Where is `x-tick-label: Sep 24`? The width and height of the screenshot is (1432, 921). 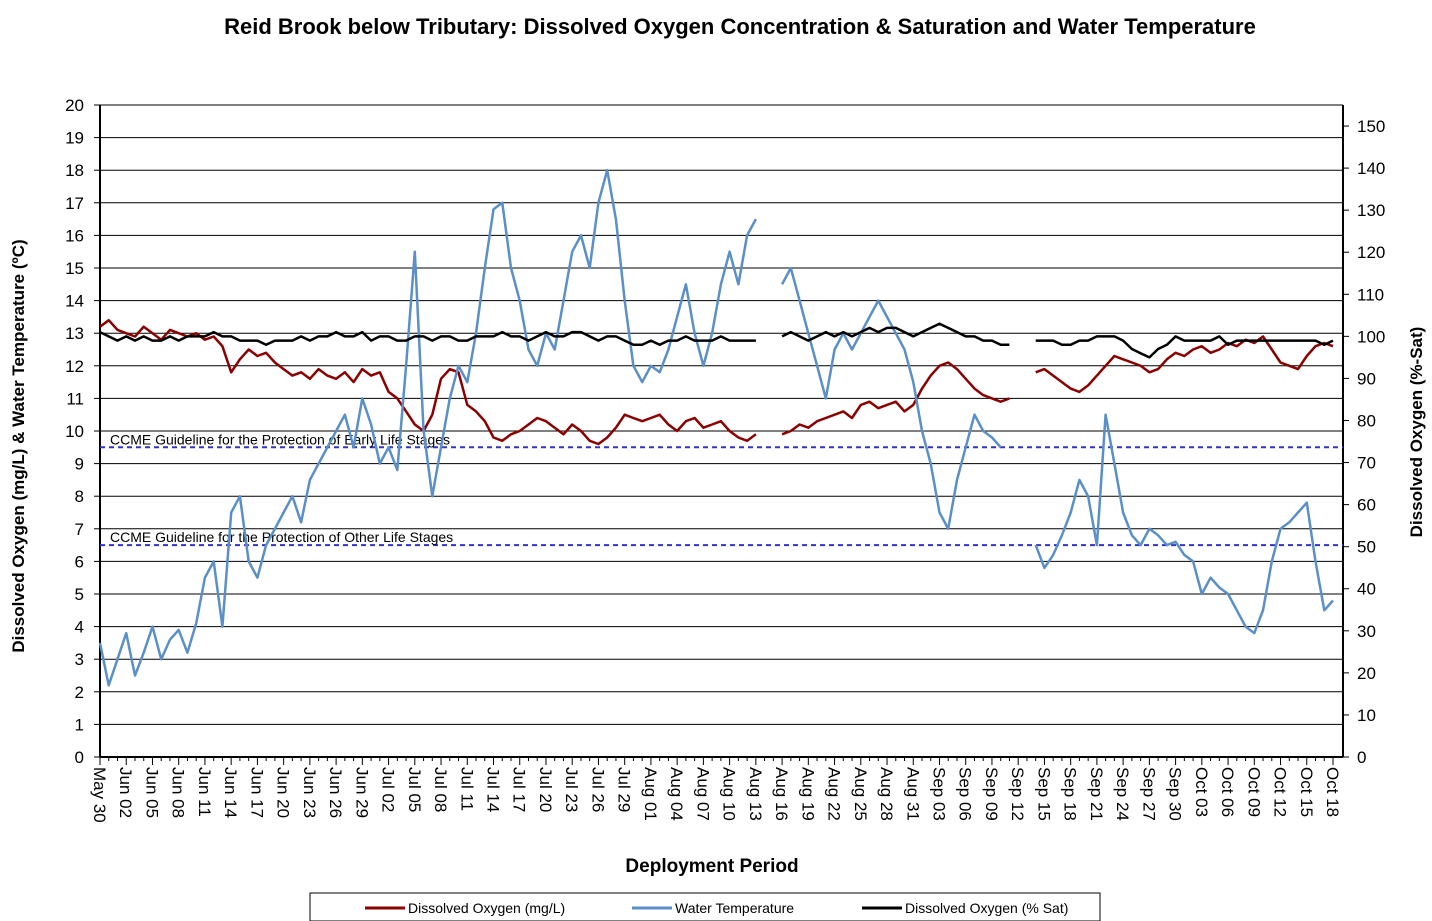
x-tick-label: Sep 24 is located at coordinates (1122, 794).